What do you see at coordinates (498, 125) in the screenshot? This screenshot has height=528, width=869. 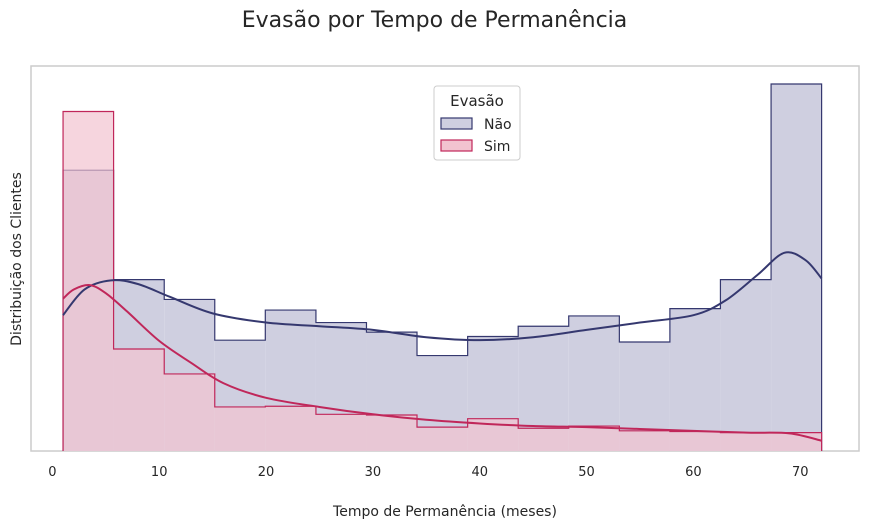 I see `legend-label-nao: Não` at bounding box center [498, 125].